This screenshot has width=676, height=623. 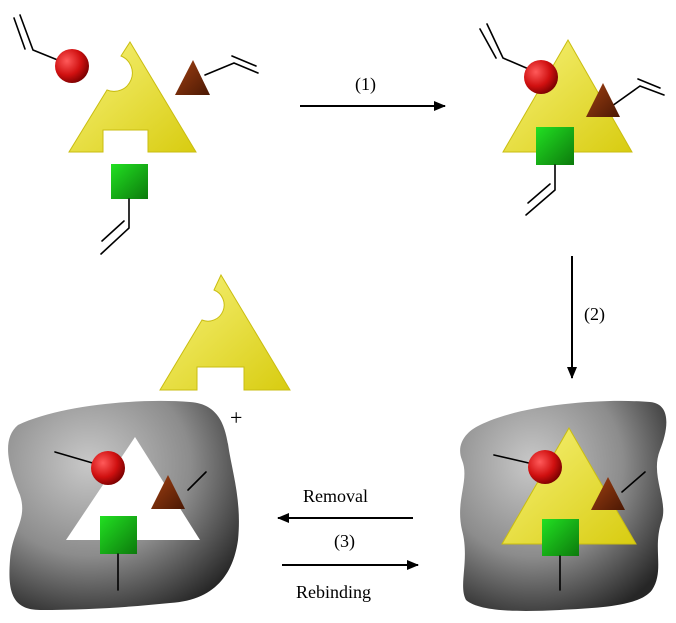 What do you see at coordinates (335, 496) in the screenshot?
I see `label-removal: Removal` at bounding box center [335, 496].